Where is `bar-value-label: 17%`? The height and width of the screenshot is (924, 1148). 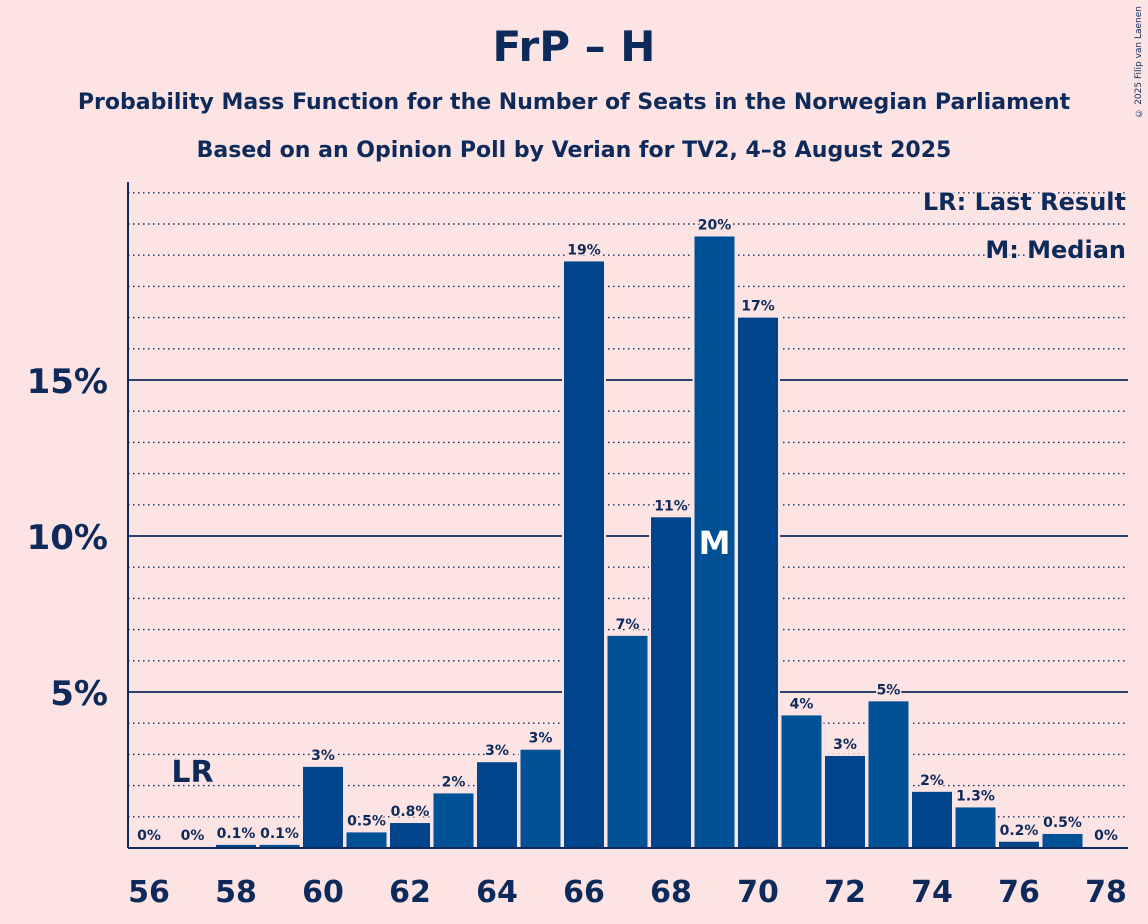
bar-value-label: 17% is located at coordinates (758, 307).